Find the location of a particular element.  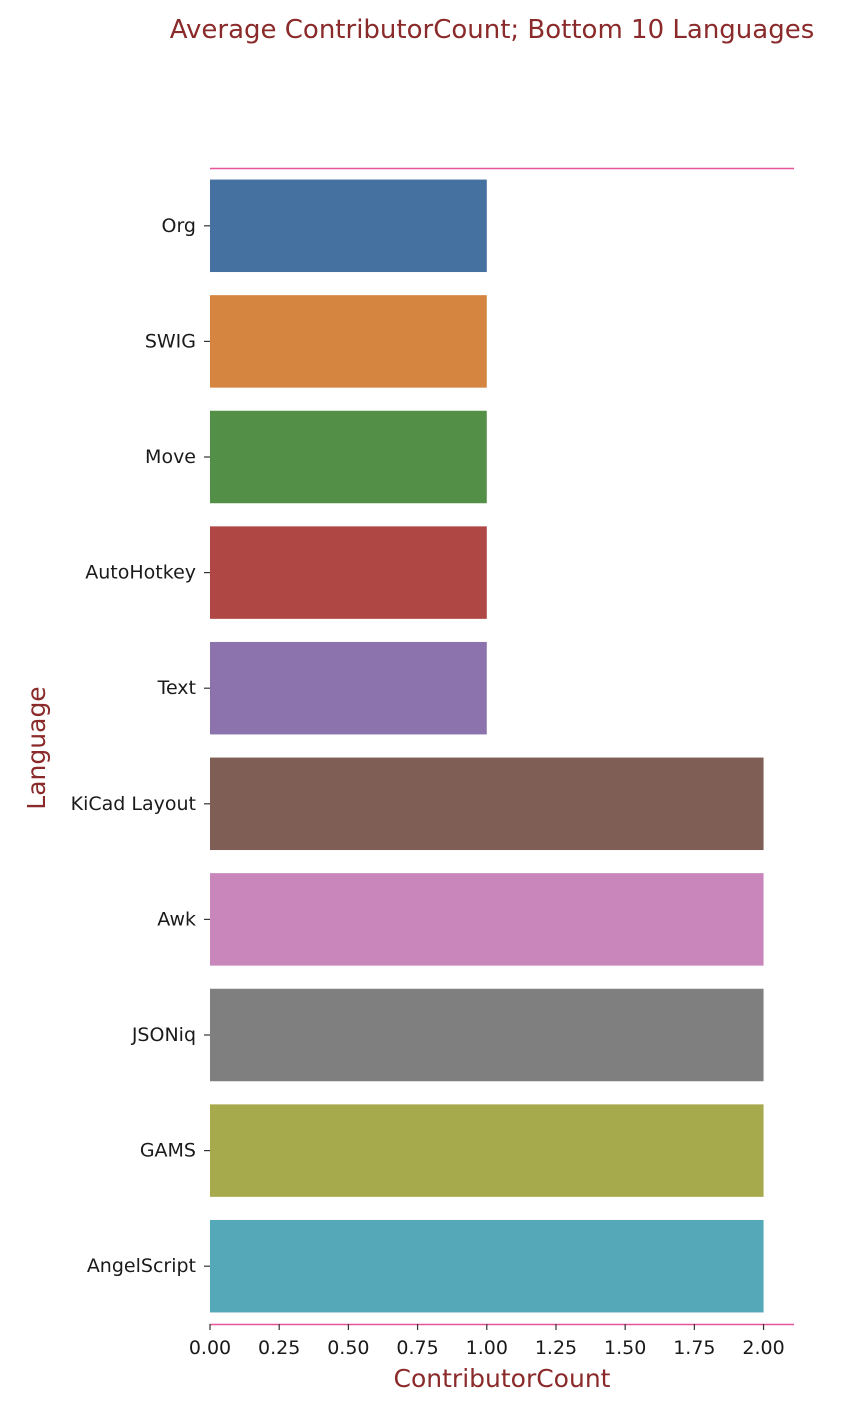

y-tick-label-angelscript: AngelScript is located at coordinates (141, 1266).